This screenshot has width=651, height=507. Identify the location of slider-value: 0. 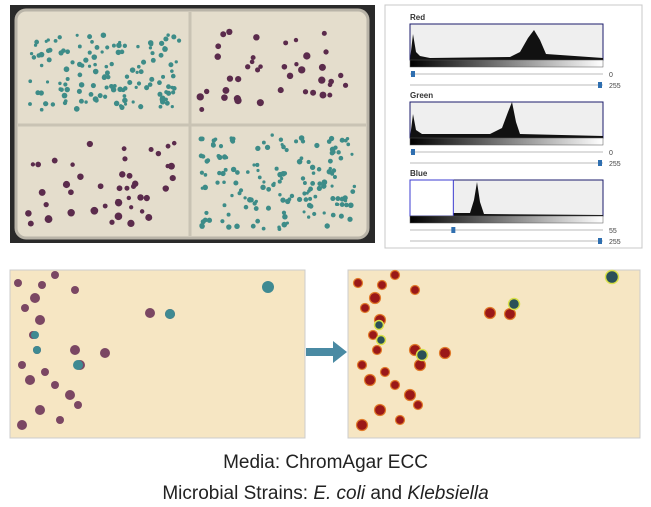
(611, 153).